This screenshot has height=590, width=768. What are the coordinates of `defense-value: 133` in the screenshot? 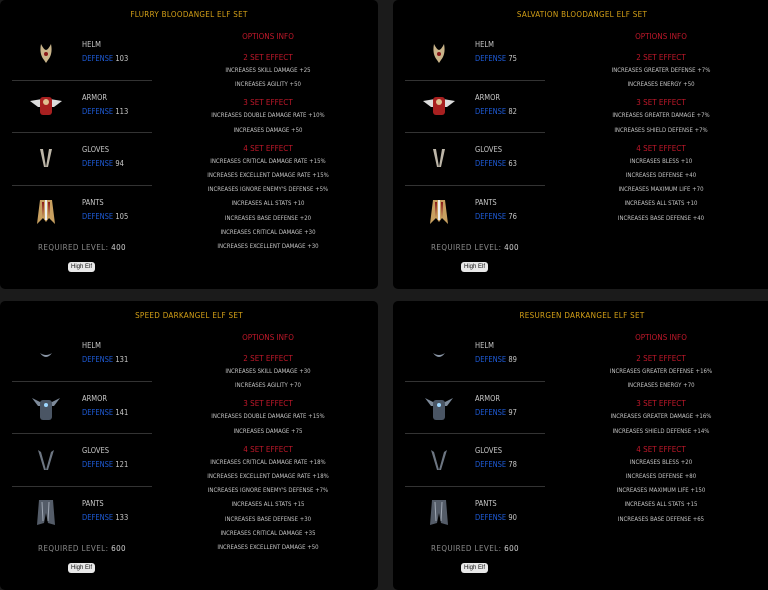 It's located at (122, 517).